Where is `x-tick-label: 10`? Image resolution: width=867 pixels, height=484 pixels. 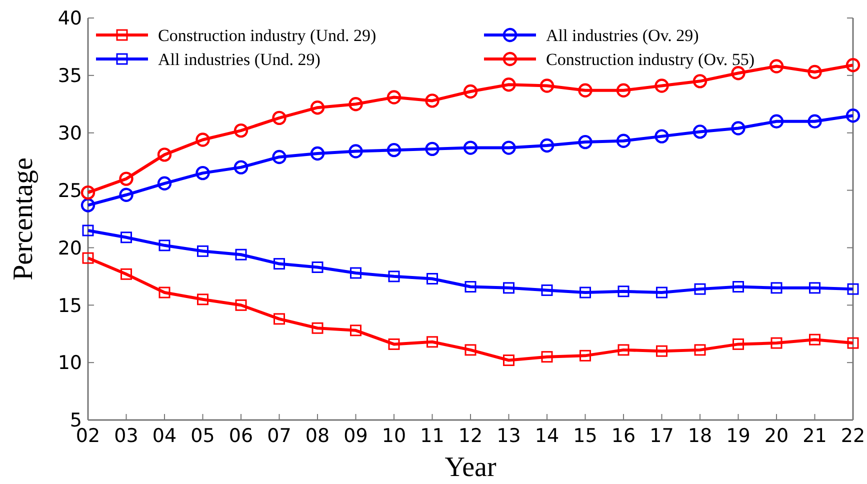
x-tick-label: 10 is located at coordinates (394, 436).